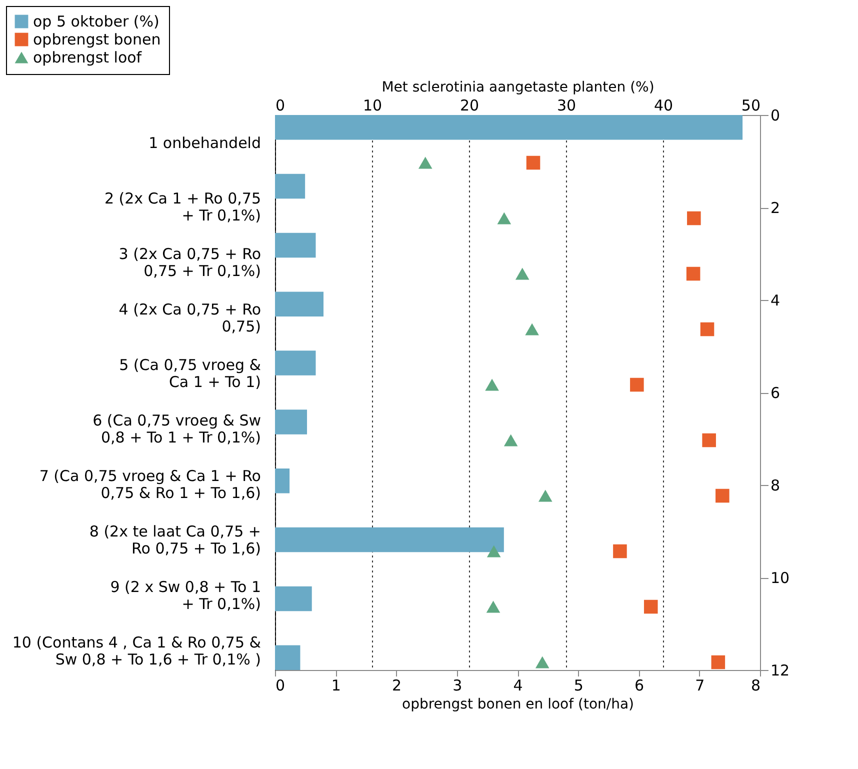  Describe the element at coordinates (579, 685) in the screenshot. I see `x-tick-label: 5` at that location.